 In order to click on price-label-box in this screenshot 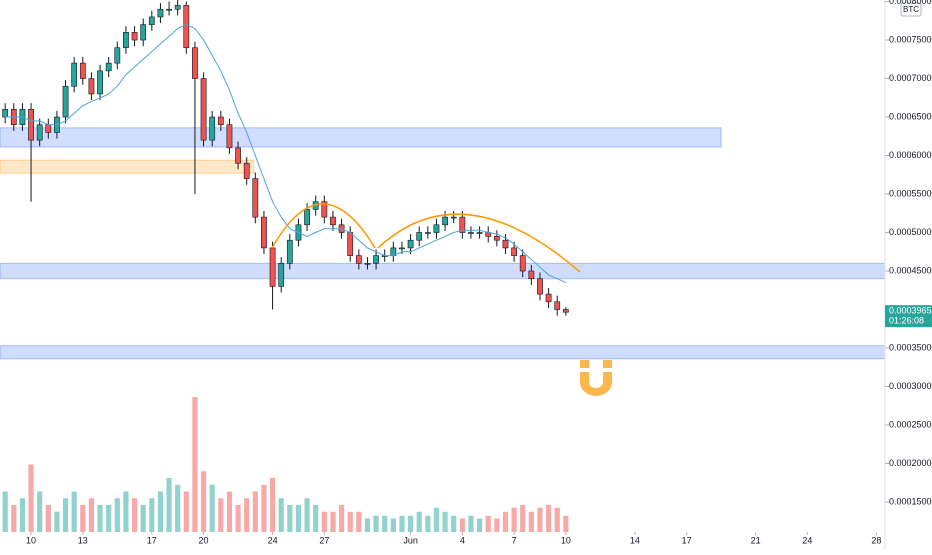, I will do `click(908, 316)`.